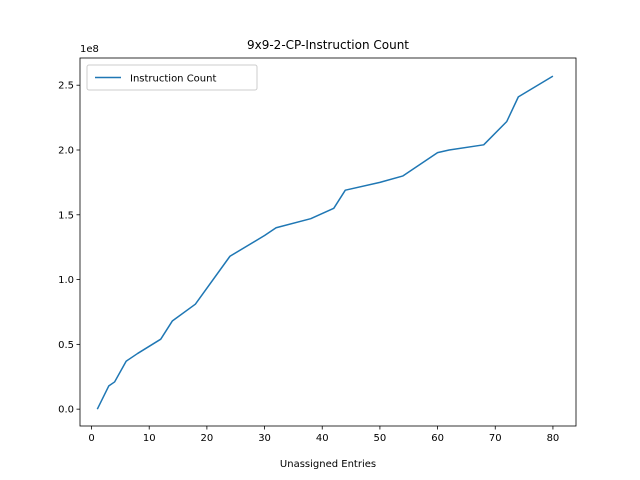 This screenshot has height=480, width=640. What do you see at coordinates (66, 280) in the screenshot?
I see `y-tick-label: 1.0` at bounding box center [66, 280].